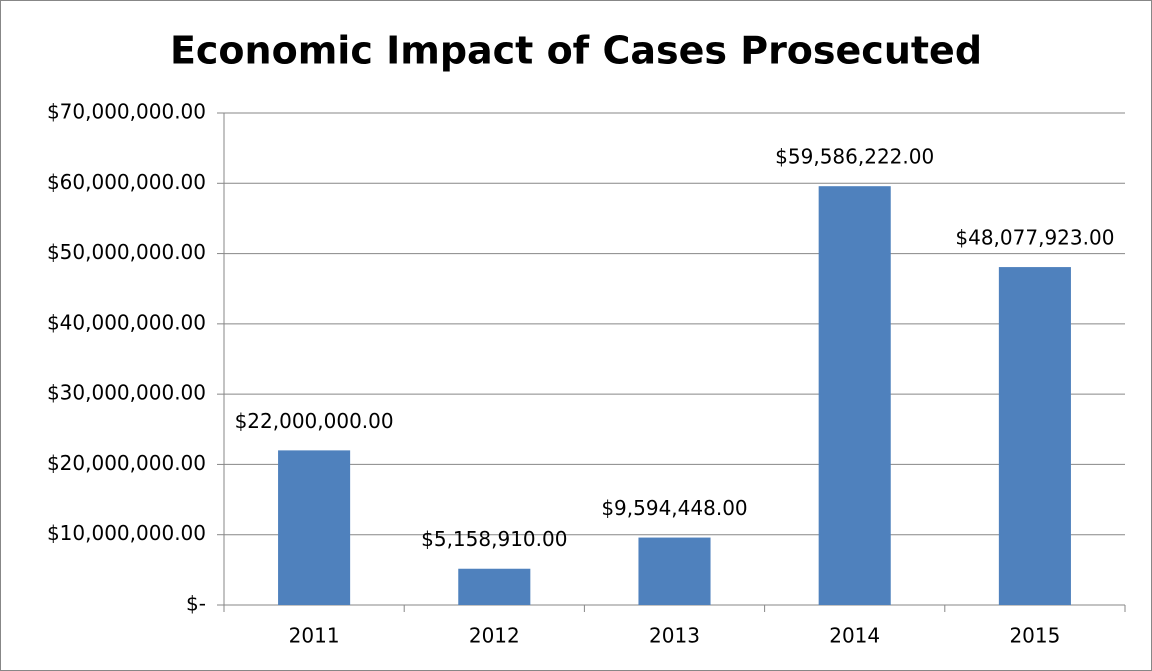 The image size is (1152, 671). I want to click on y-tick-label: $40,000,000.00, so click(126, 322).